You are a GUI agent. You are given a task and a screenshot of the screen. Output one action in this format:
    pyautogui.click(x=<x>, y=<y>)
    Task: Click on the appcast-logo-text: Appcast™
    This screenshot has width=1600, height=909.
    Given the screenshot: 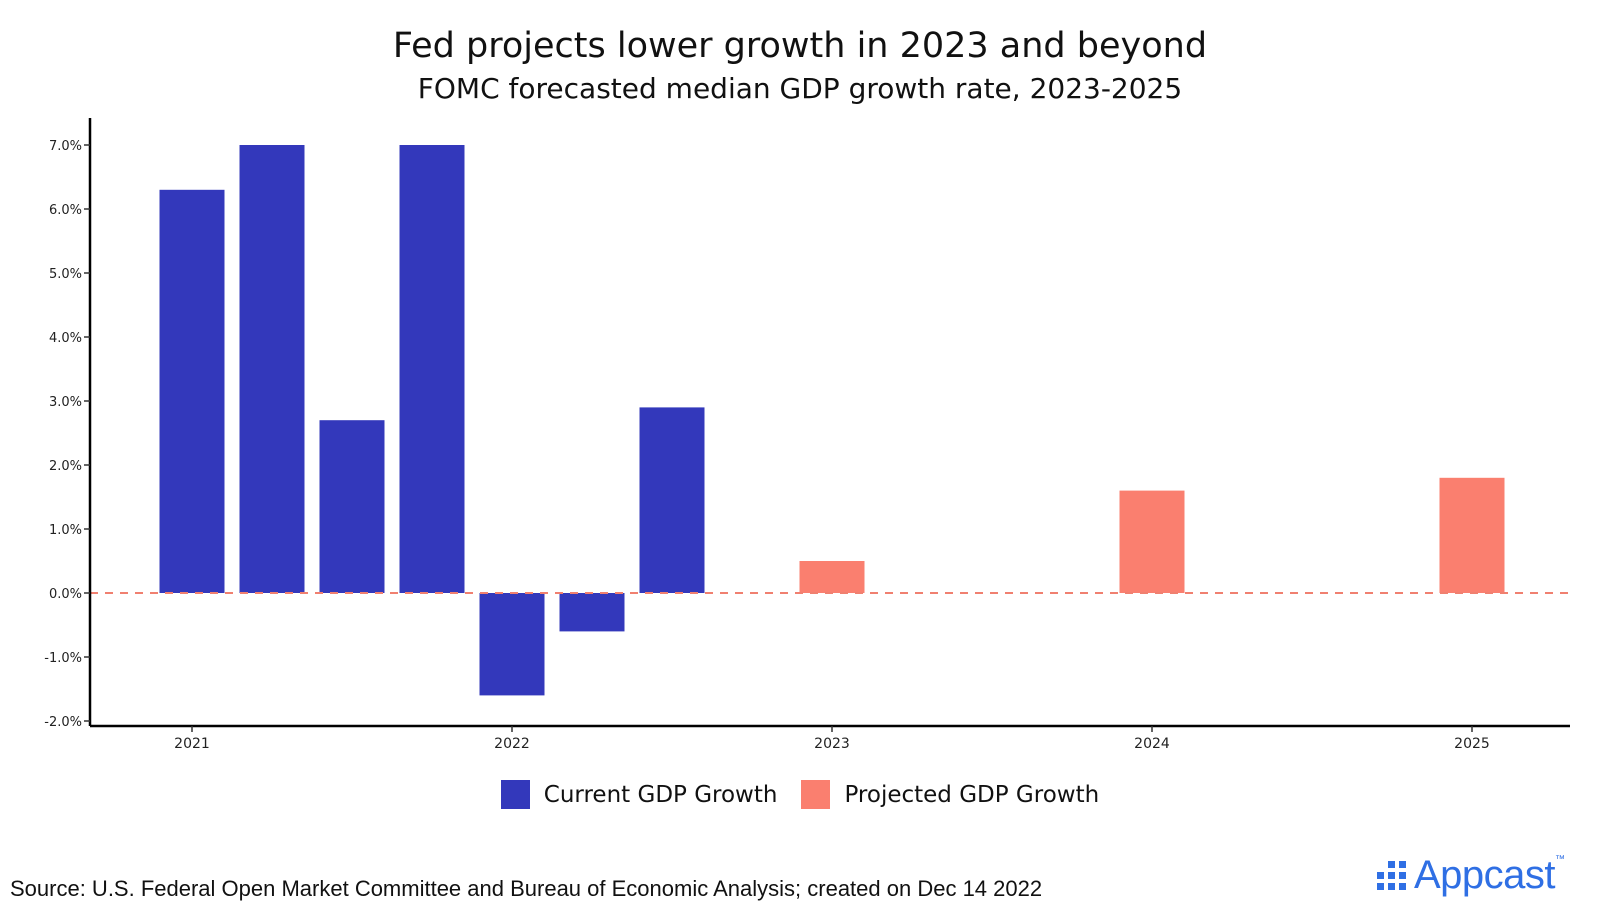 What is the action you would take?
    pyautogui.click(x=1489, y=875)
    